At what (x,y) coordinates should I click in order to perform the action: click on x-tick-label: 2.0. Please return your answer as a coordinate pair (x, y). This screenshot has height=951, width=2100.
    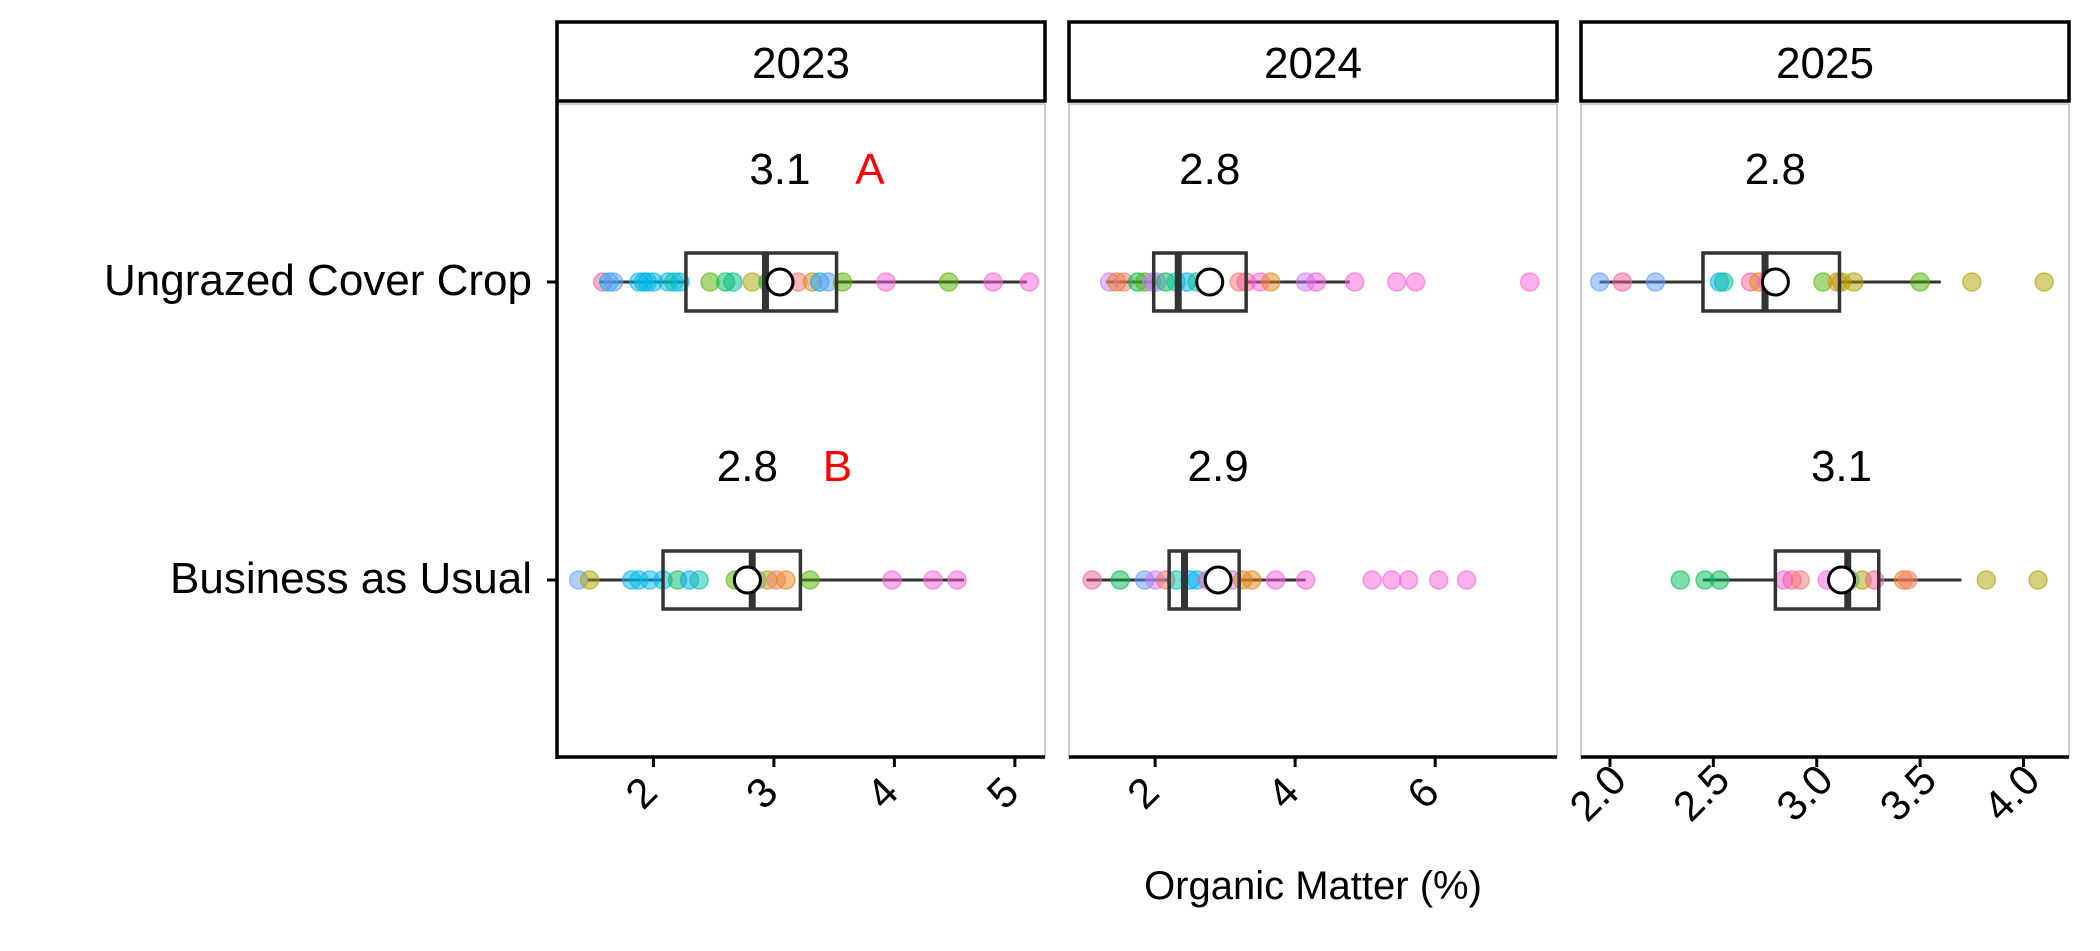
    Looking at the image, I should click on (1597, 792).